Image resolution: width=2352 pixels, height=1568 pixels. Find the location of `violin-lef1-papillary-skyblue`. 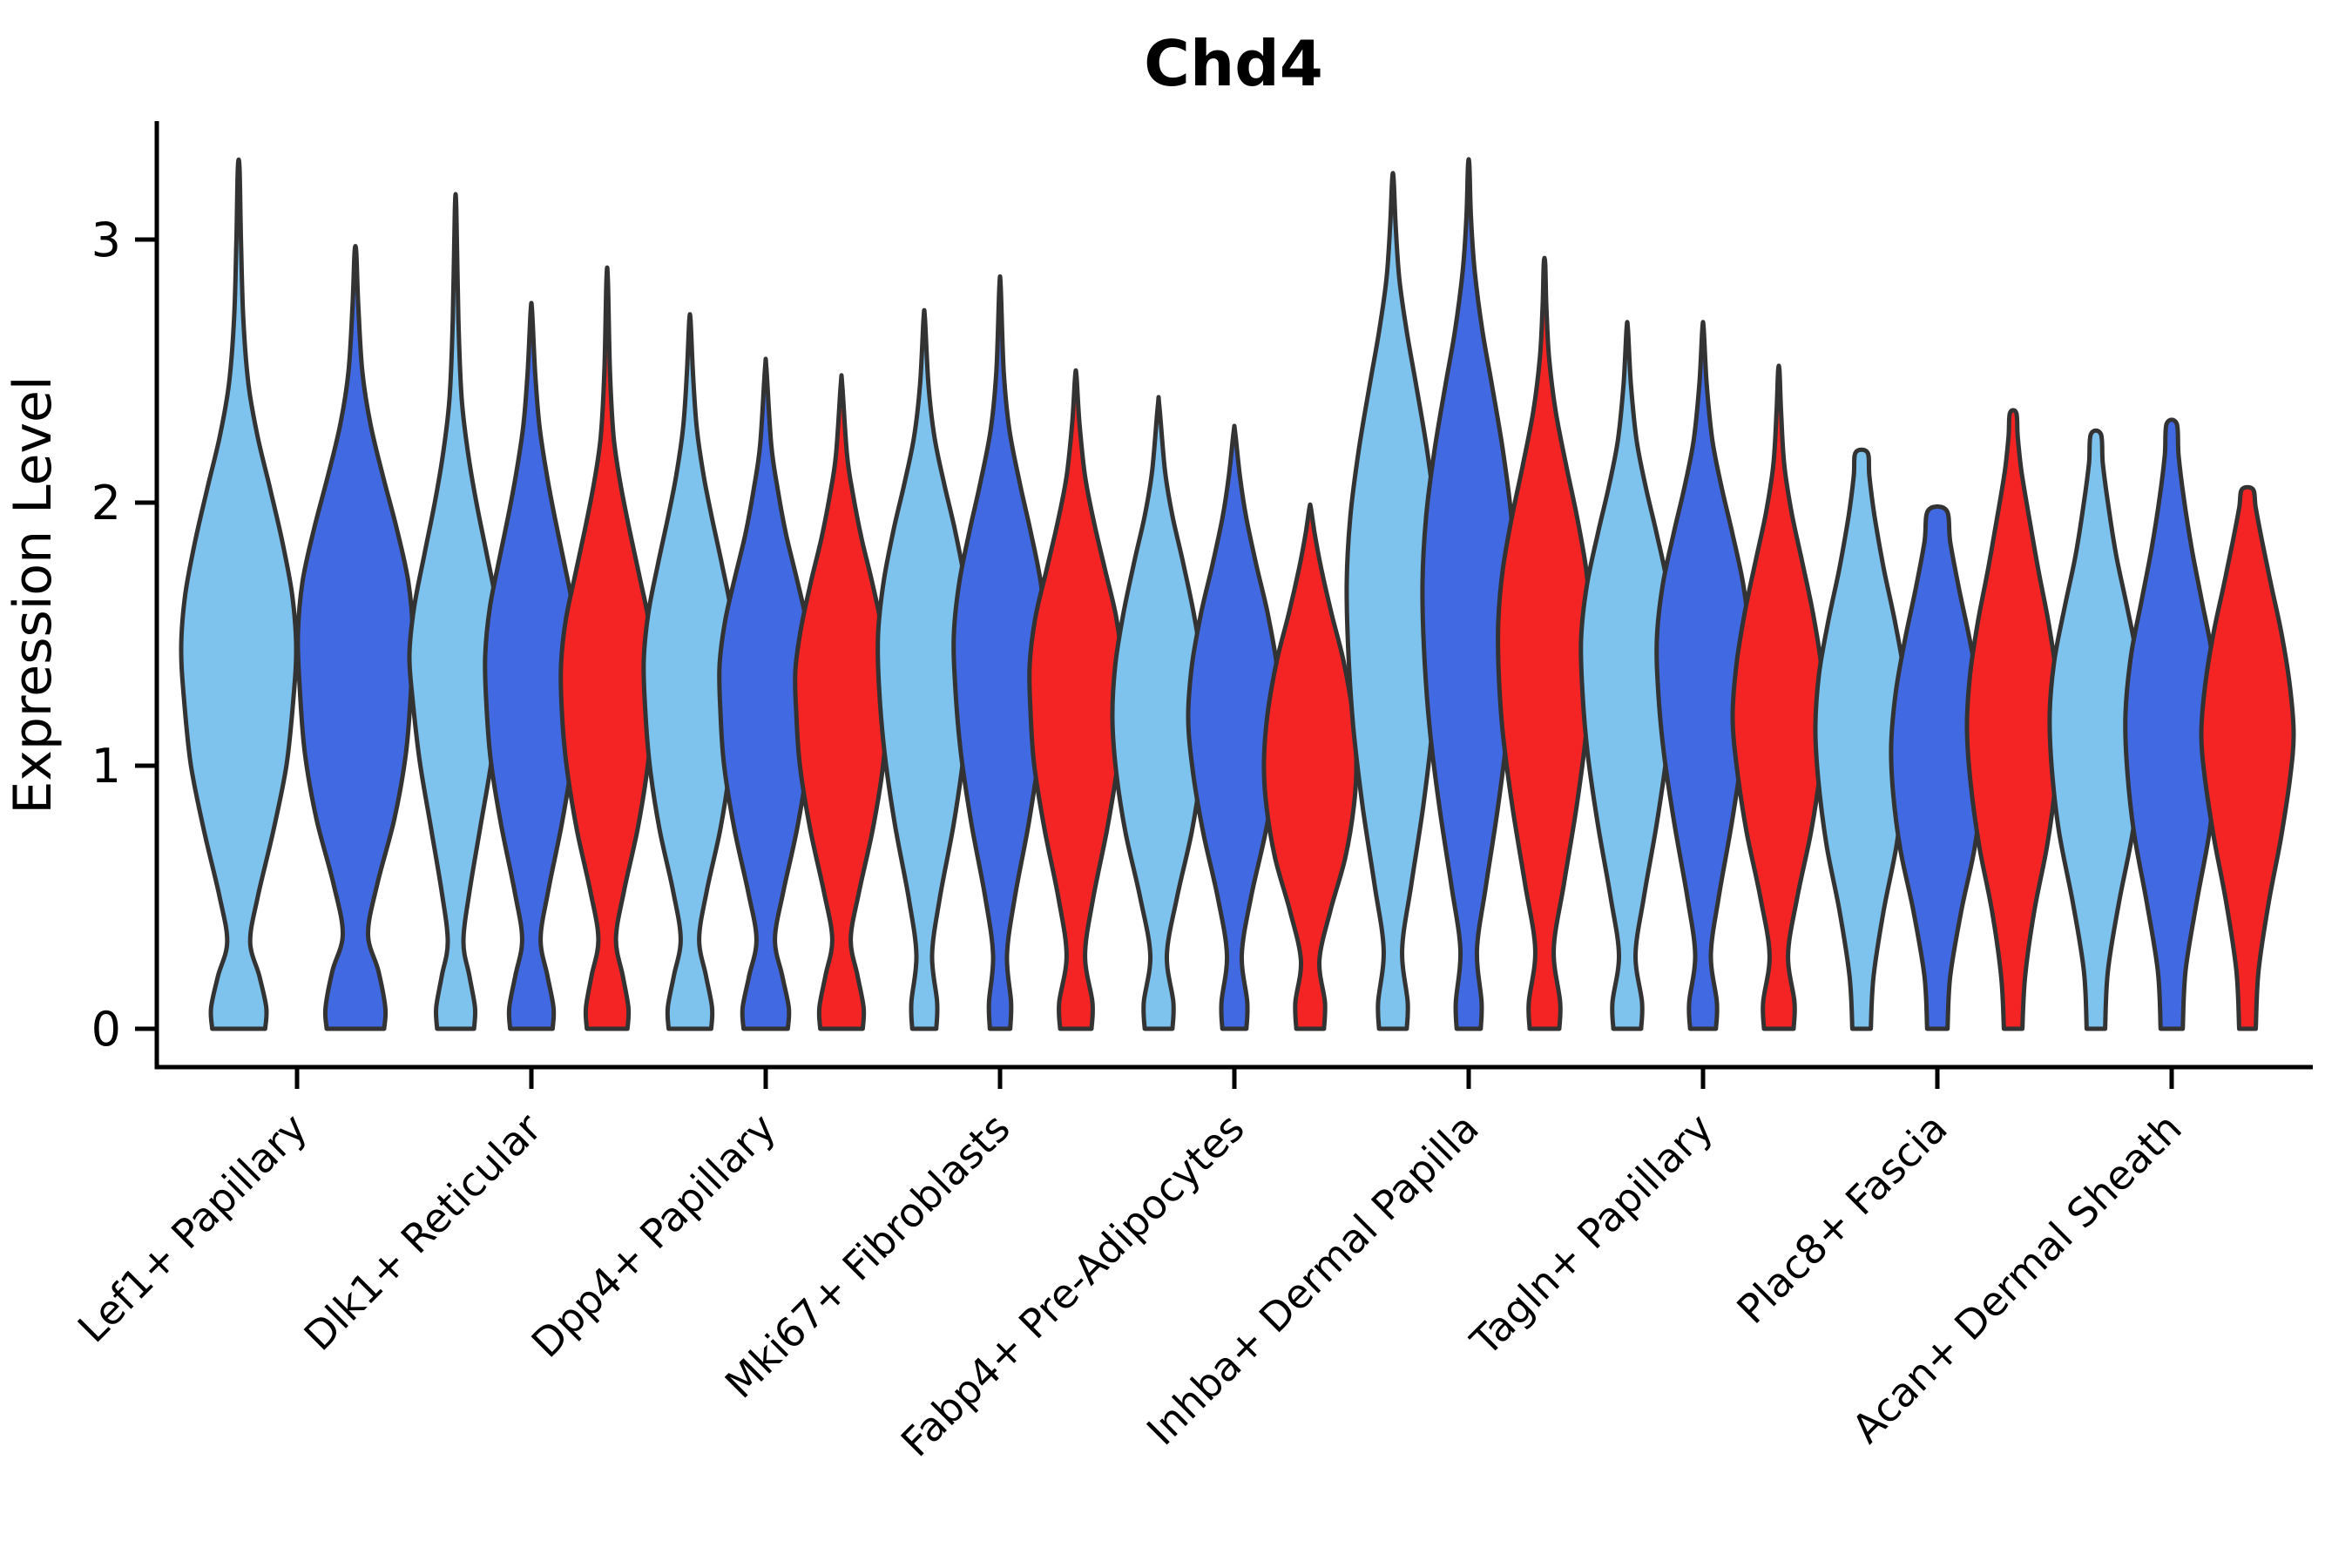

violin-lef1-papillary-skyblue is located at coordinates (239, 594).